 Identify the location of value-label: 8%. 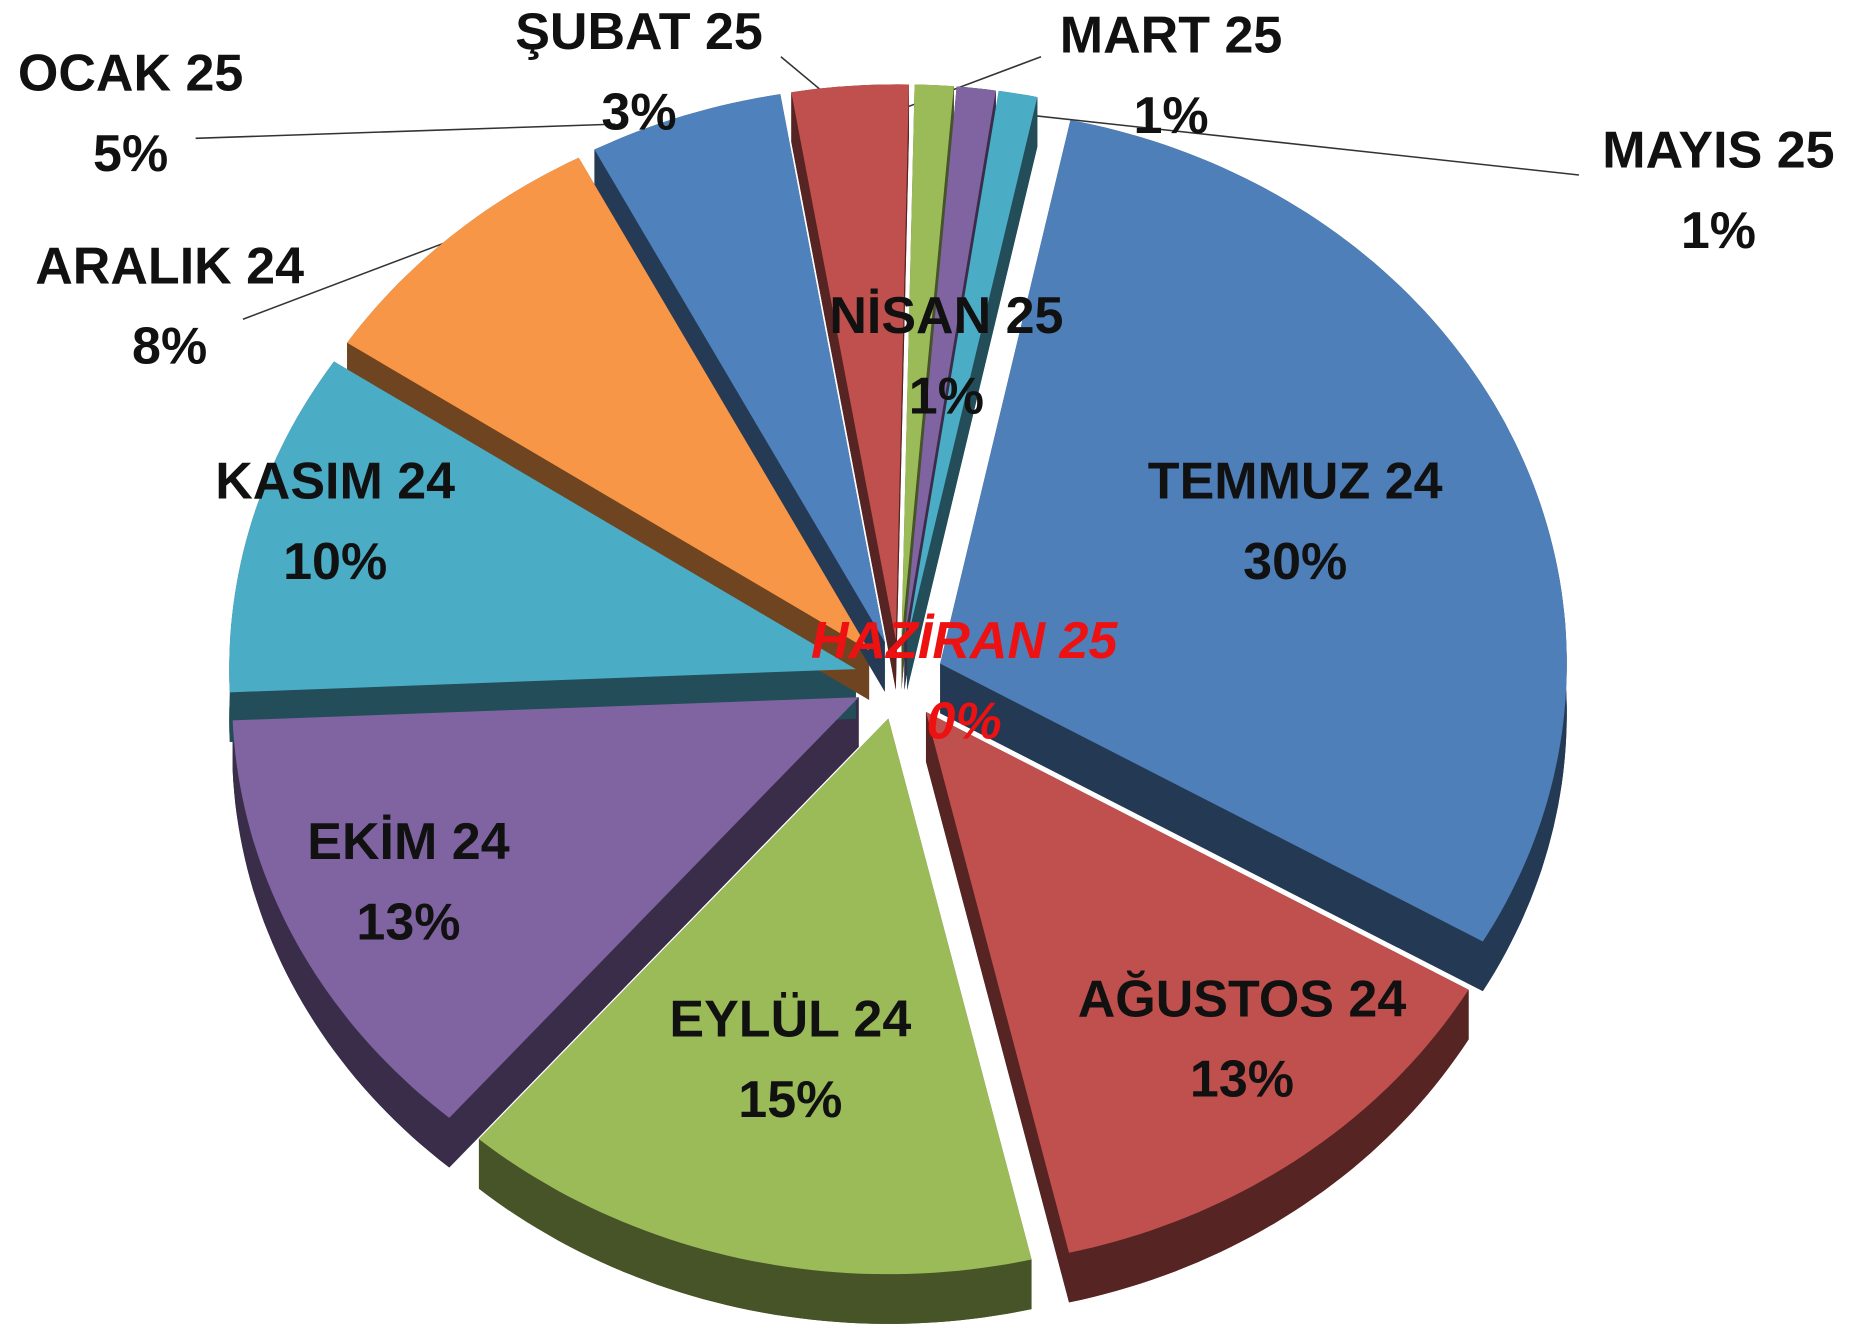
(169, 347).